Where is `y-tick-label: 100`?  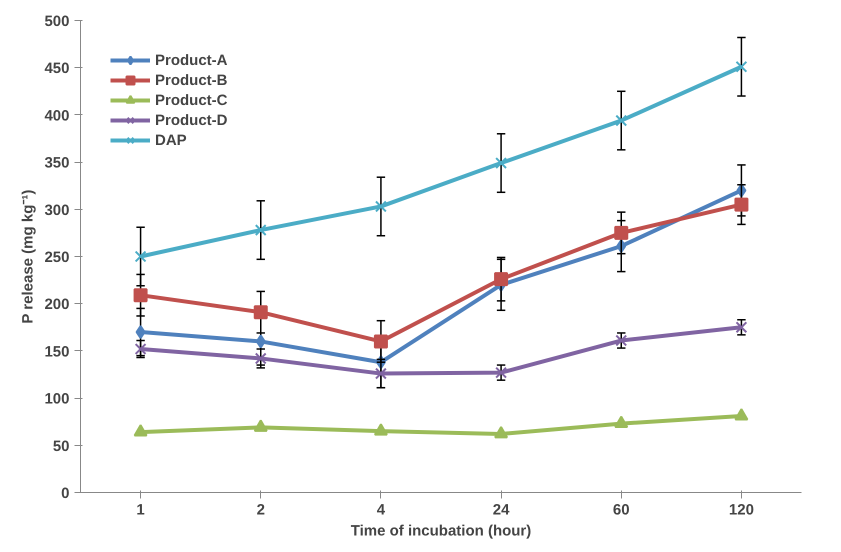 y-tick-label: 100 is located at coordinates (57, 399).